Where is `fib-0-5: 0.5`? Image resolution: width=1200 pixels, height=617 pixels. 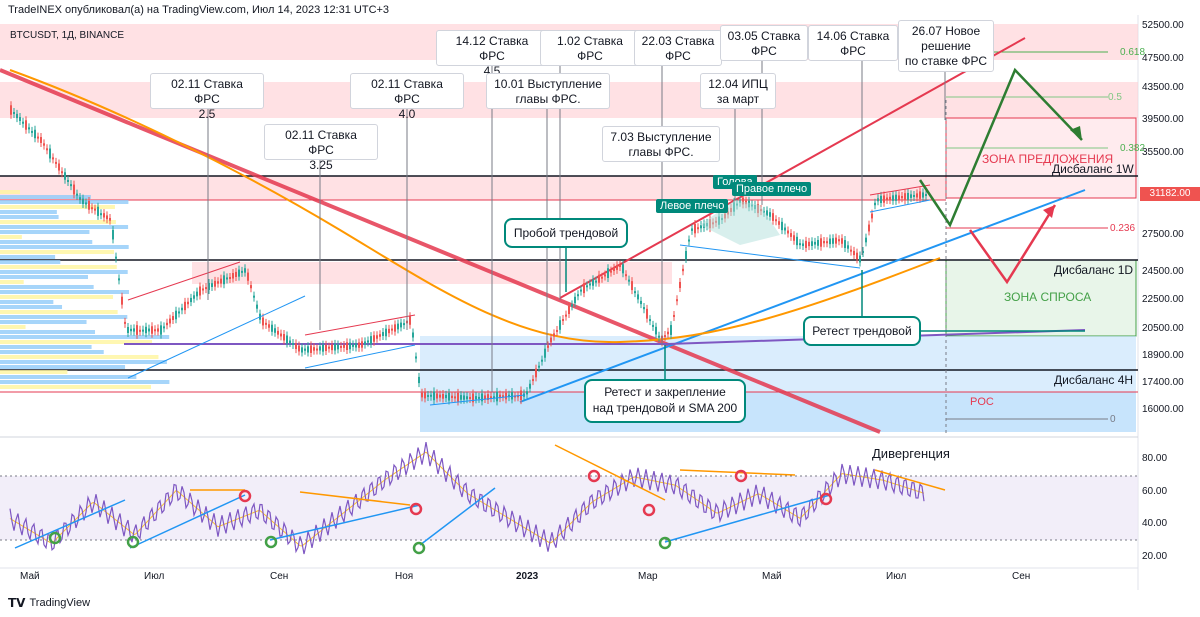 fib-0-5: 0.5 is located at coordinates (1115, 97).